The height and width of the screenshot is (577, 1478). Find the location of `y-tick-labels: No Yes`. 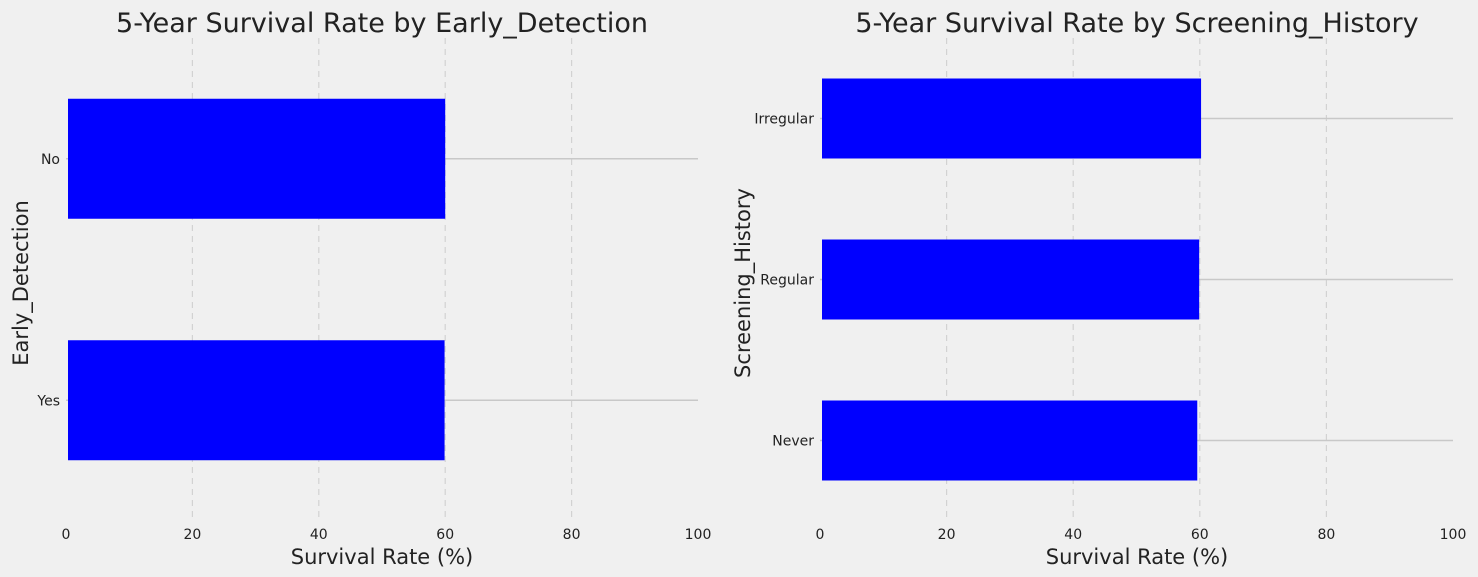

y-tick-labels: No Yes is located at coordinates (48, 281).